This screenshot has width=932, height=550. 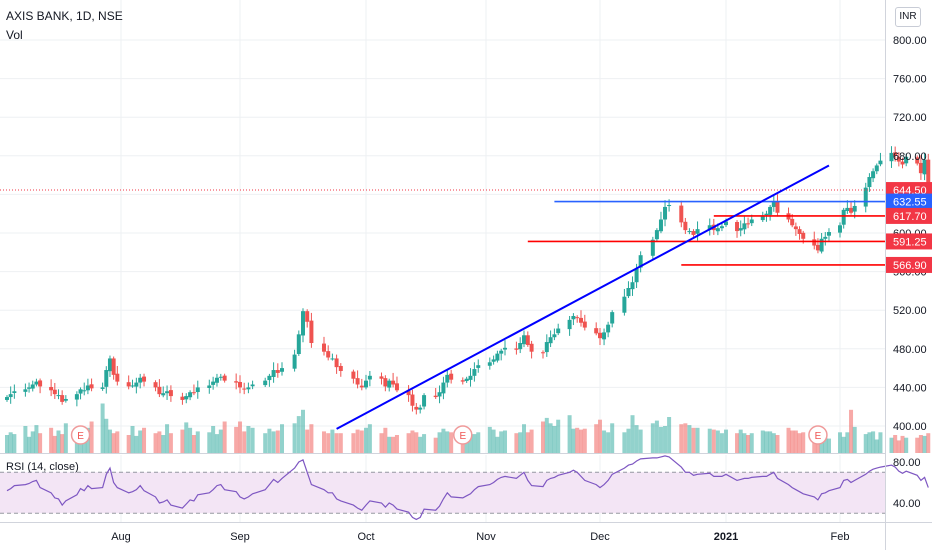 What do you see at coordinates (64, 16) in the screenshot?
I see `symbol-title: AXIS BANK, 1D, NSE` at bounding box center [64, 16].